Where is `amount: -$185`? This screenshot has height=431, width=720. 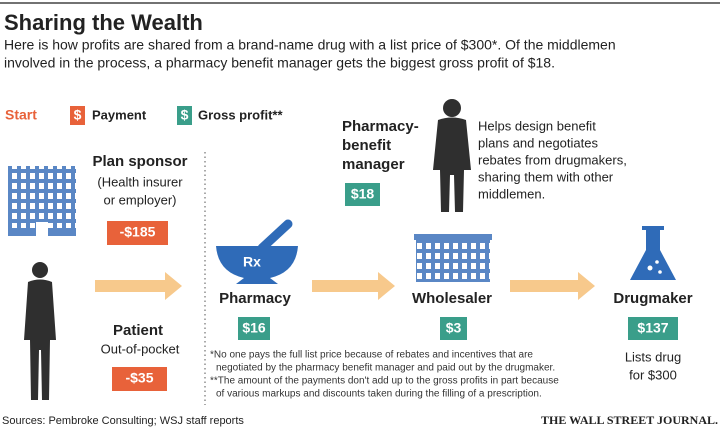 amount: -$185 is located at coordinates (138, 232).